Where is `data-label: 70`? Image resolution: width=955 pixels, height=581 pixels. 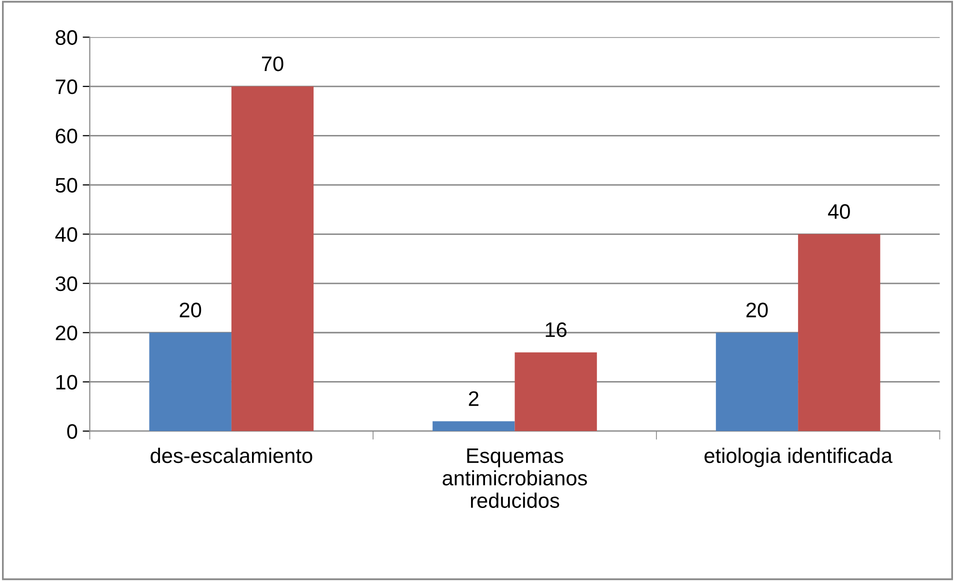
data-label: 70 is located at coordinates (273, 64).